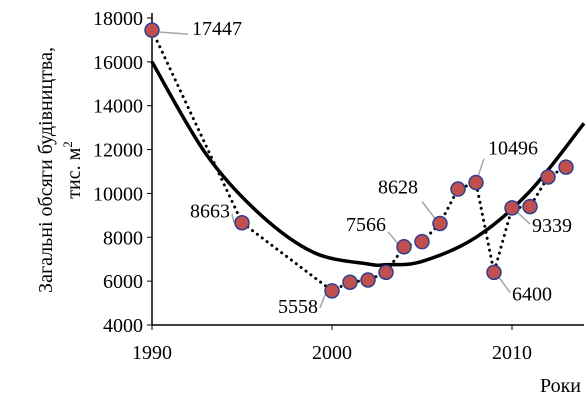  What do you see at coordinates (46, 170) in the screenshot?
I see `y-axis-label-line1: Загальні обсяги будівництва,` at bounding box center [46, 170].